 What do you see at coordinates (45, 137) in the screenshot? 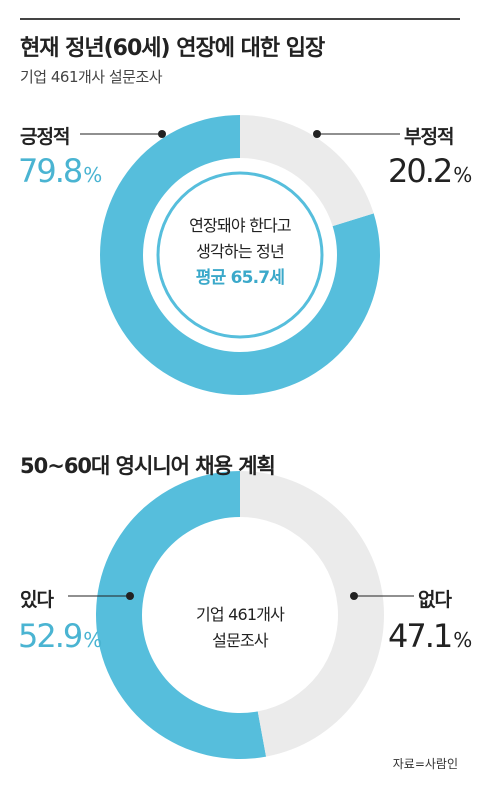
I see `slice-label-positive: 긍정적` at bounding box center [45, 137].